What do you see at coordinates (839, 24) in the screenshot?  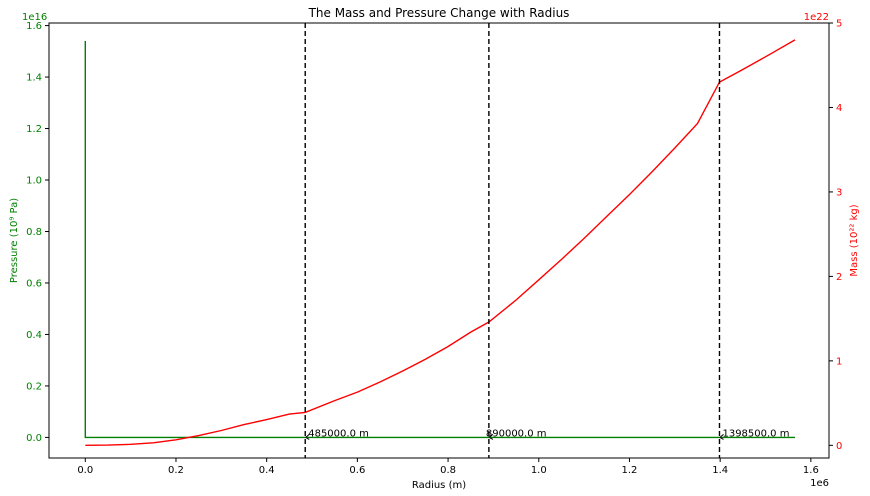 I see `y-right-tick-label: 5` at bounding box center [839, 24].